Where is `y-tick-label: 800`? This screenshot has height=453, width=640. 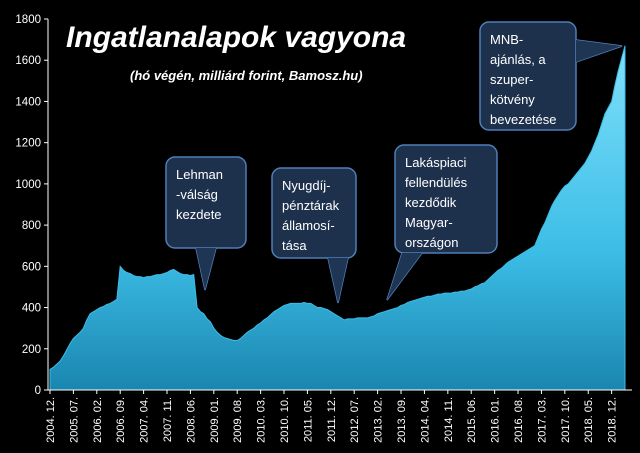
y-tick-label: 800 is located at coordinates (31, 226).